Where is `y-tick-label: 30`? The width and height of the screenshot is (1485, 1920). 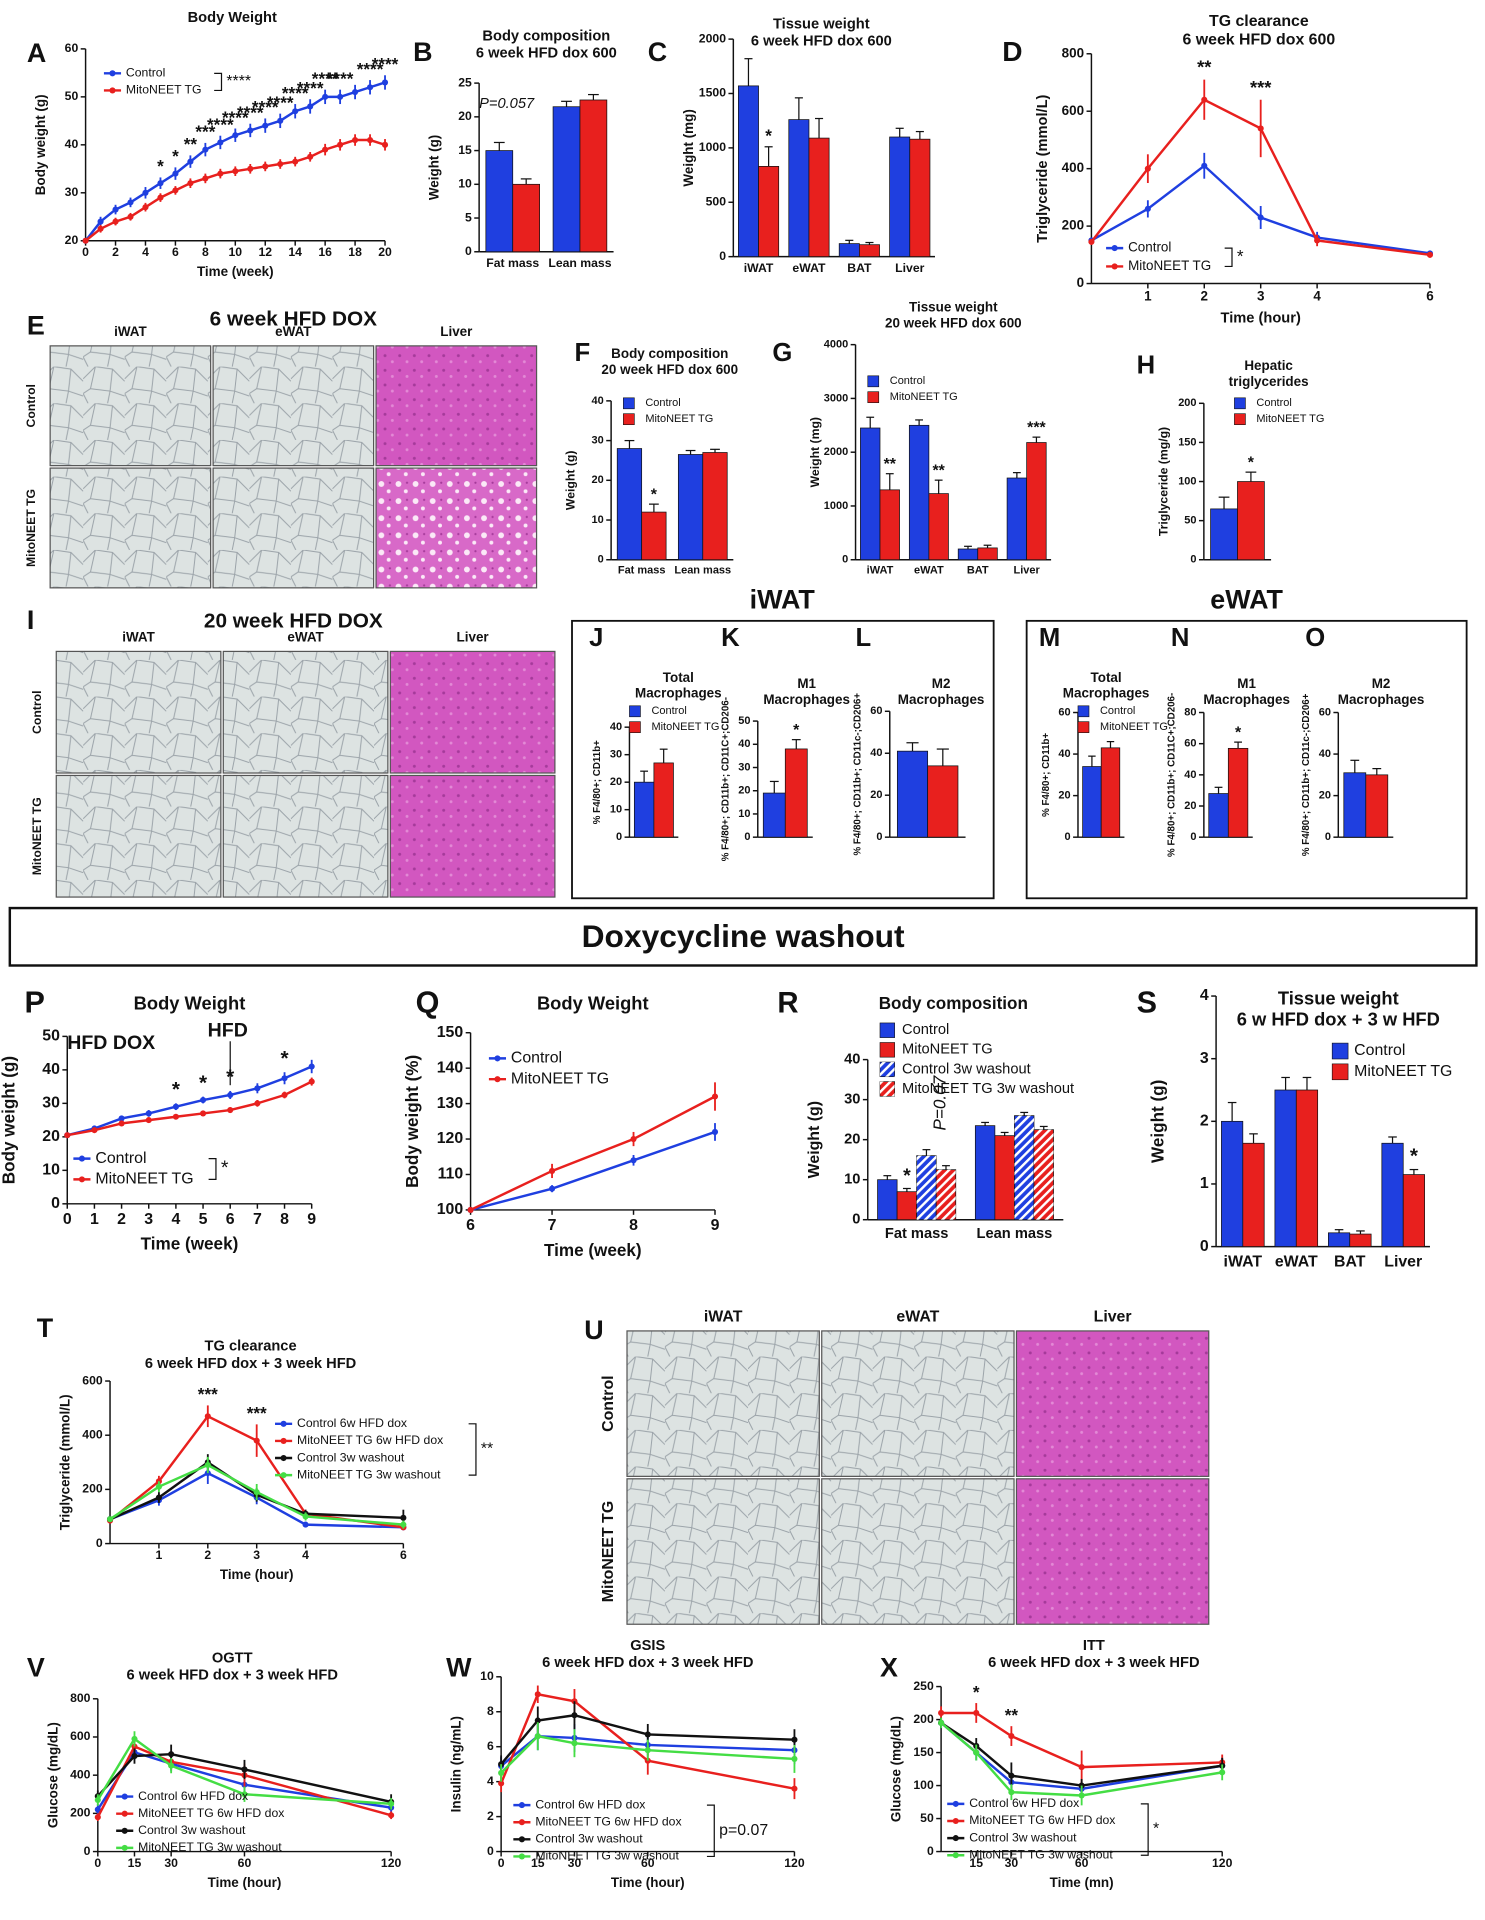 y-tick-label: 30 is located at coordinates (616, 755).